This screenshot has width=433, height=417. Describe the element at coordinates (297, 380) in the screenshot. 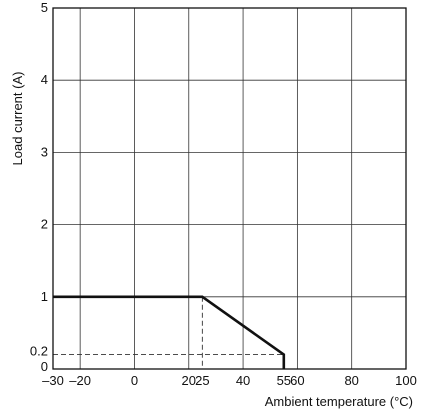

I see `x-tick-label: 60` at that location.